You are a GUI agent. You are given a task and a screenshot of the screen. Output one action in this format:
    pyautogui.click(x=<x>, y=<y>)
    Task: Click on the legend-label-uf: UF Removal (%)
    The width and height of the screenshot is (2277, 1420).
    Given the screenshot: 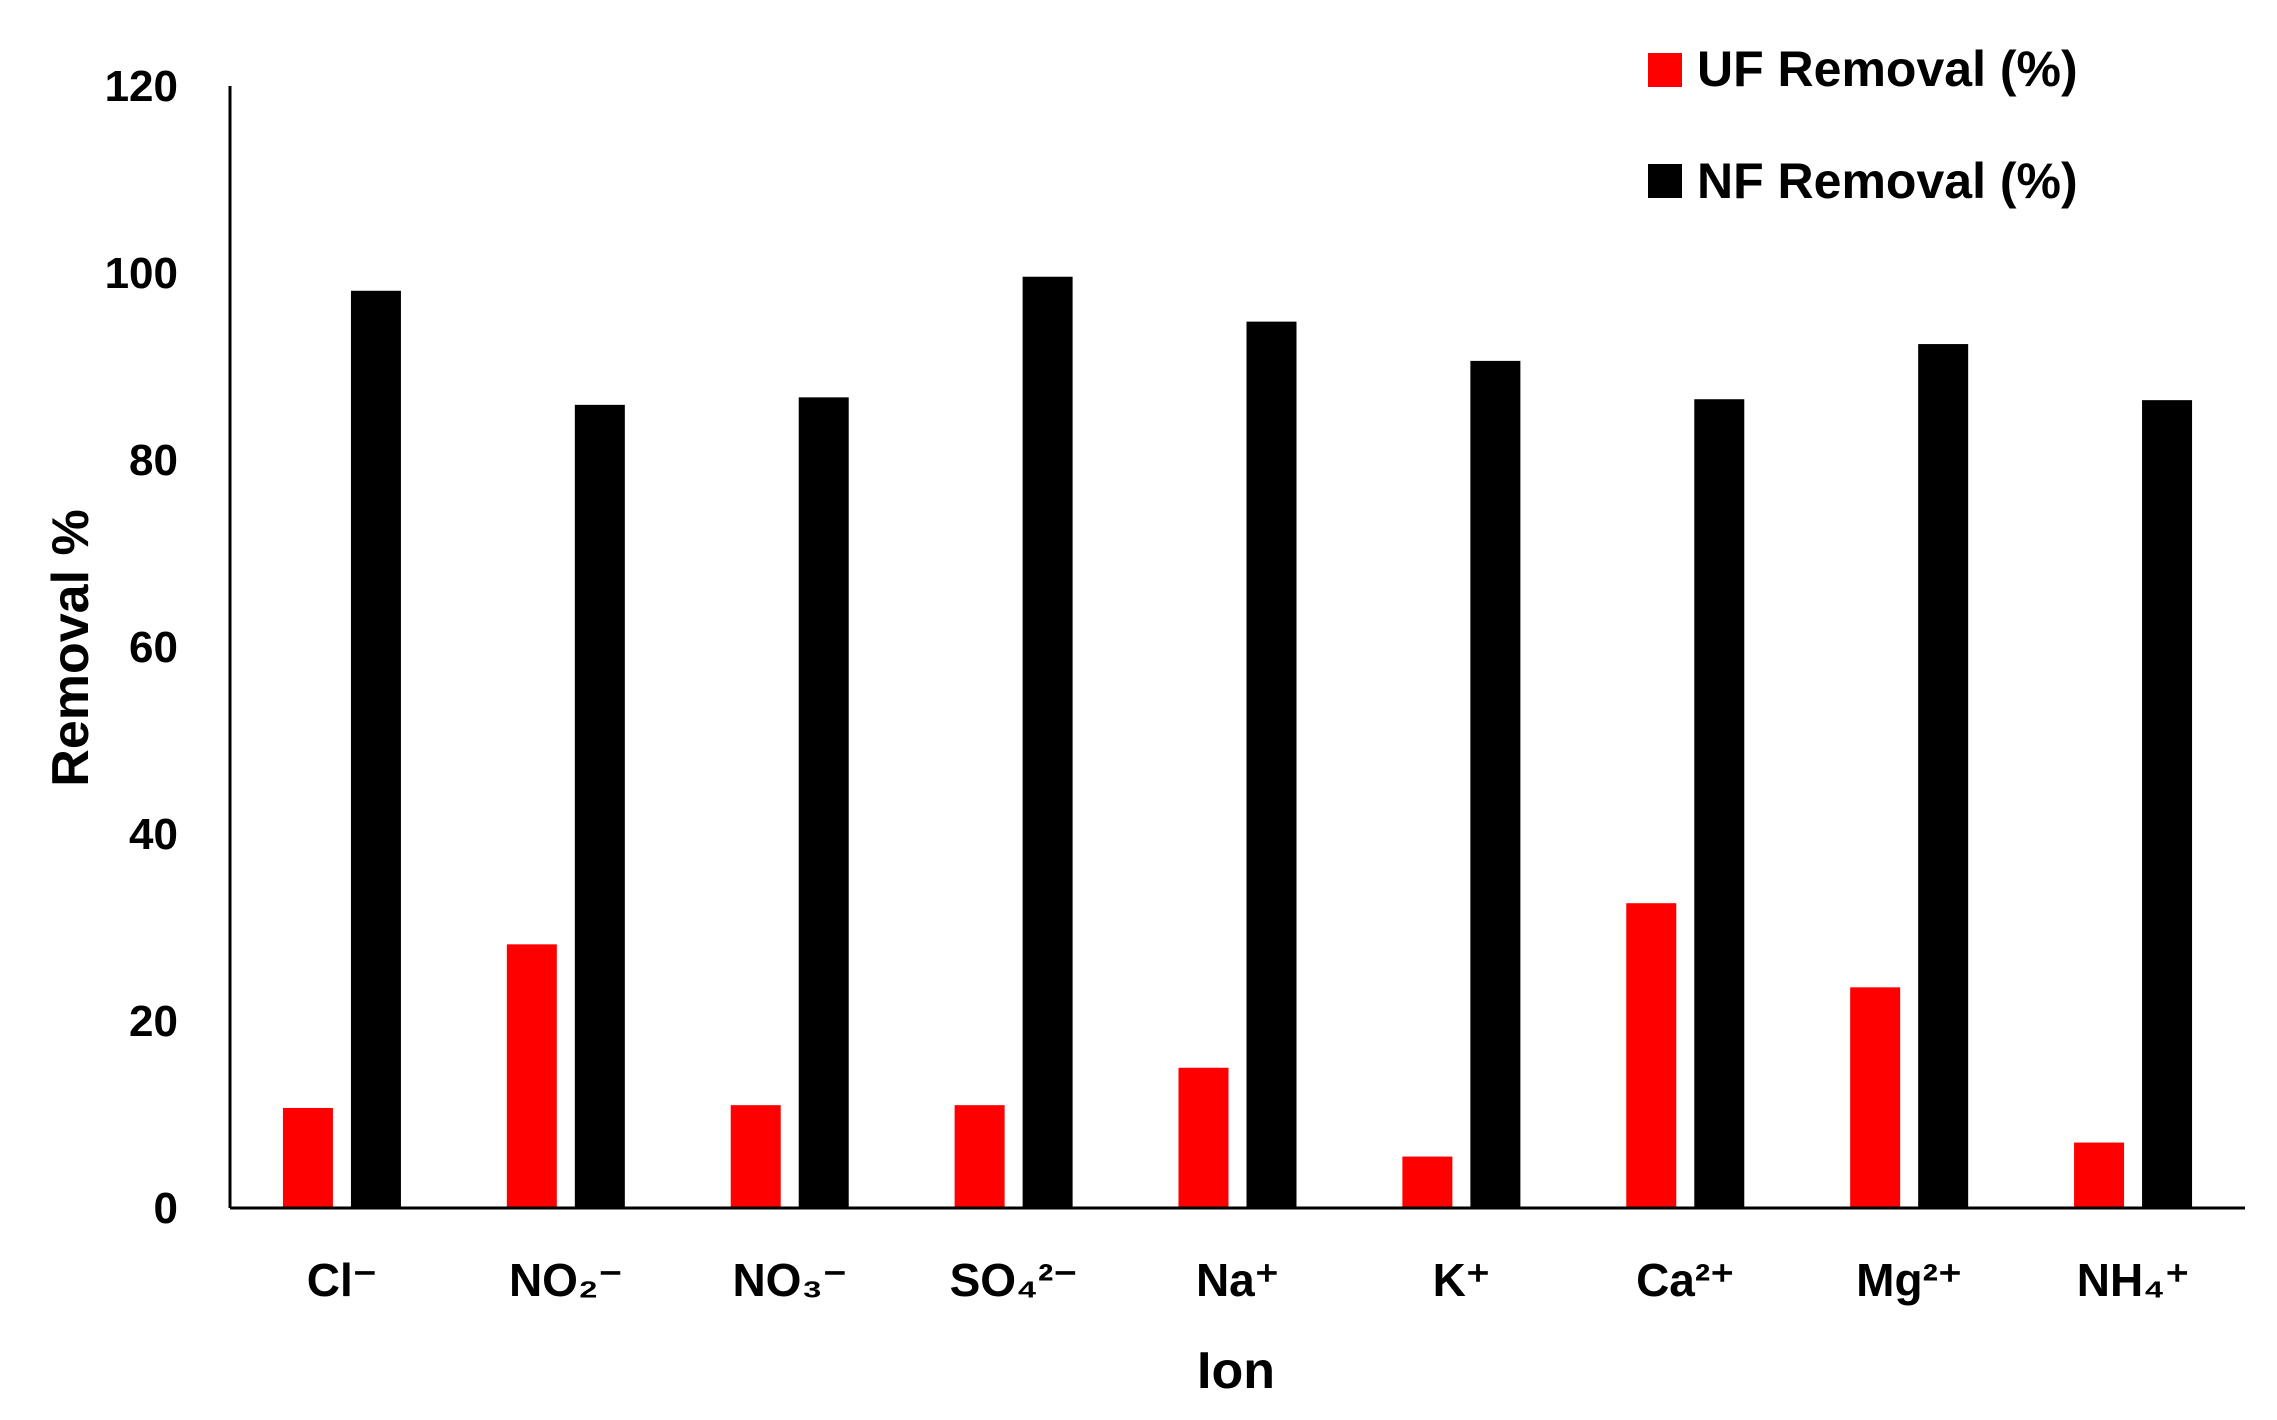 What is the action you would take?
    pyautogui.click(x=1887, y=69)
    